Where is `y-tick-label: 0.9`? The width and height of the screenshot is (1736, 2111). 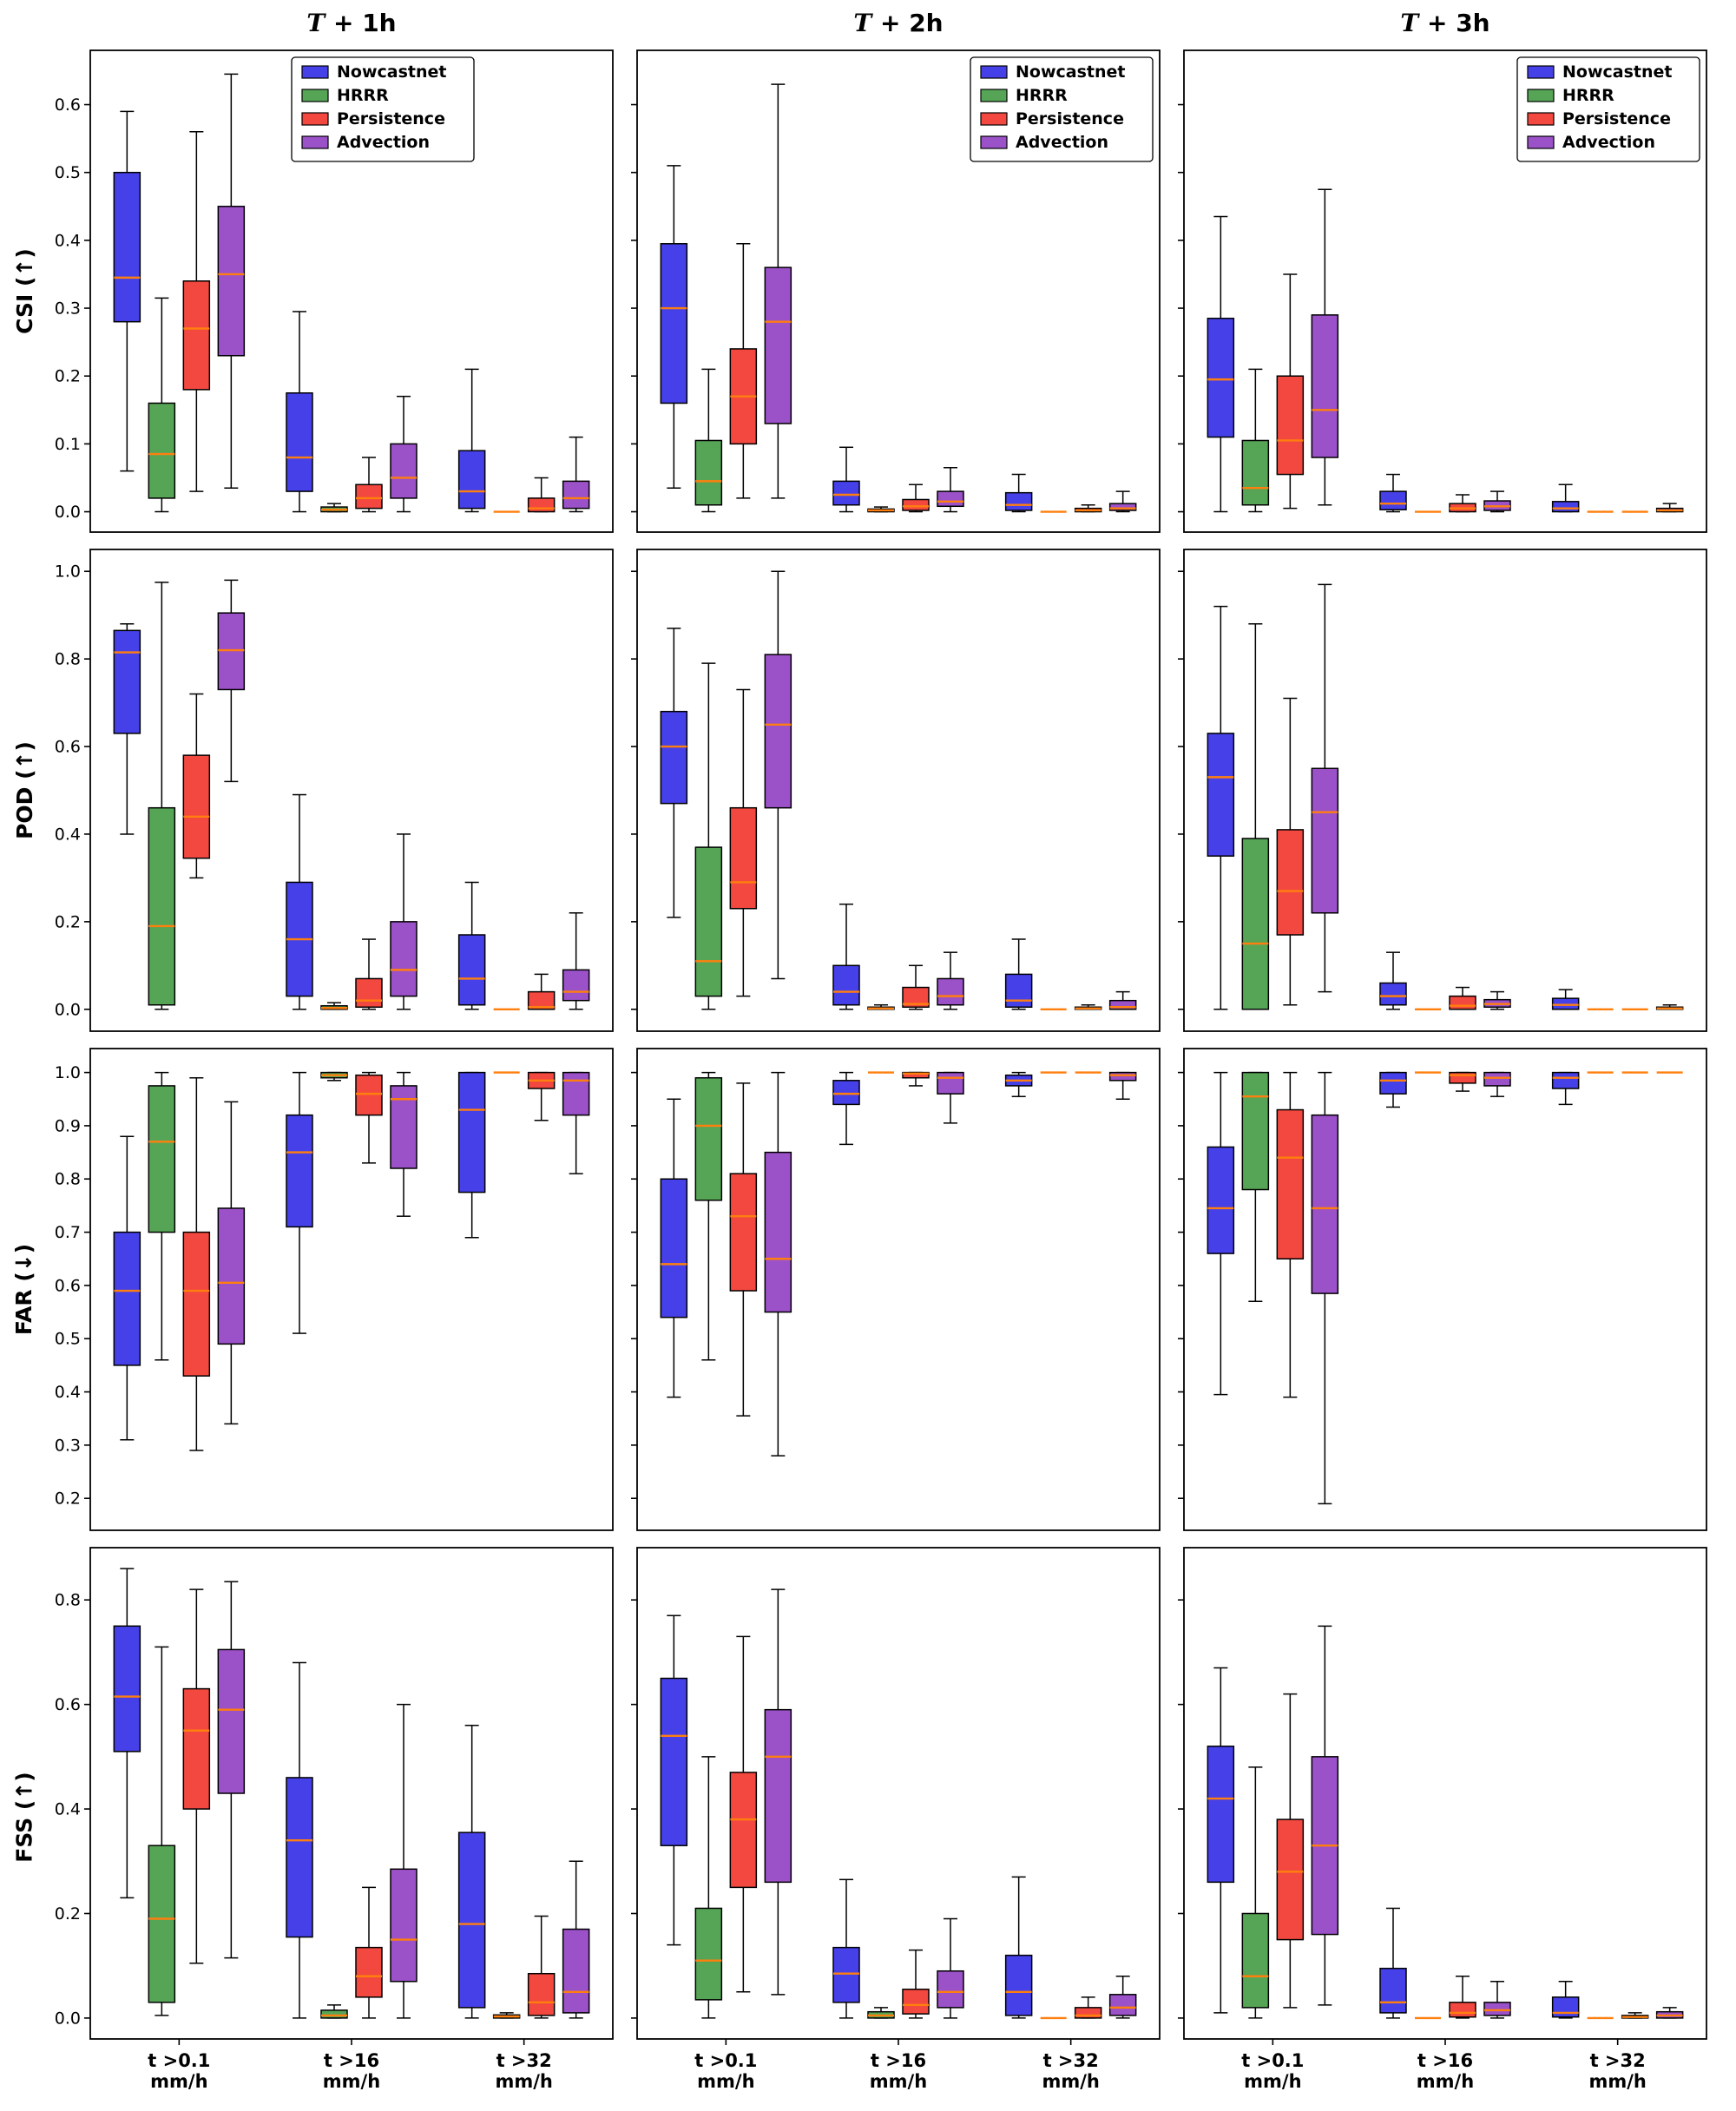 y-tick-label: 0.9 is located at coordinates (68, 1126).